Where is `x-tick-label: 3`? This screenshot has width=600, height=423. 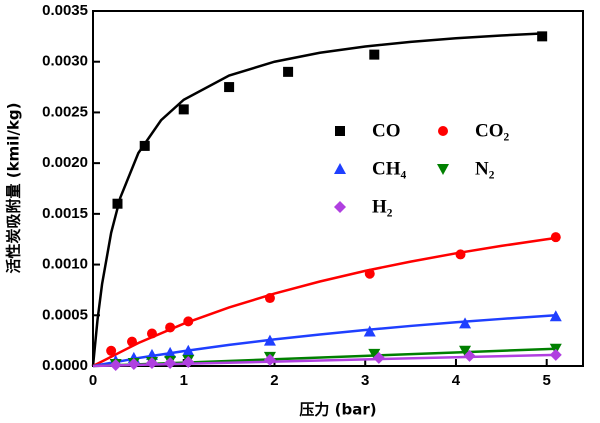
x-tick-label: 3 is located at coordinates (365, 380).